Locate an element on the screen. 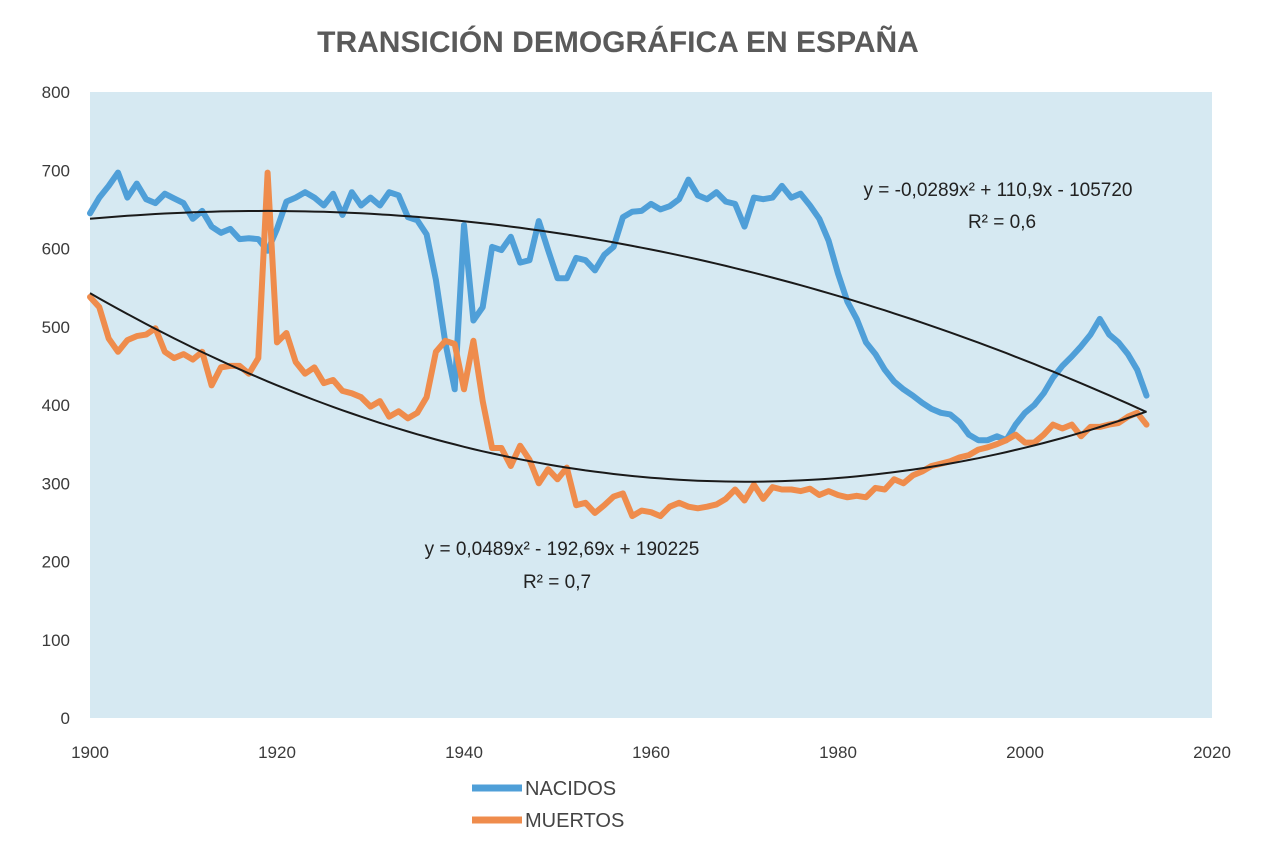 This screenshot has height=864, width=1275. muertos-trend-r2: R² = 0,7 is located at coordinates (557, 582).